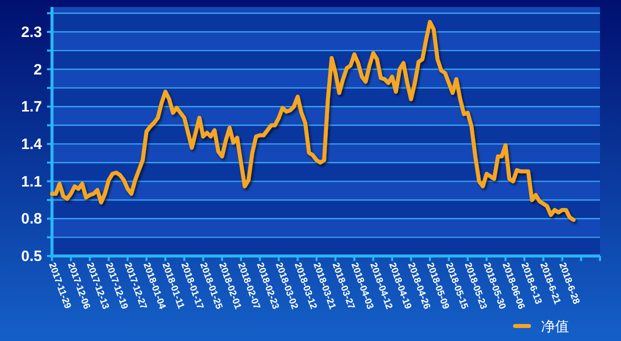  What do you see at coordinates (31, 256) in the screenshot?
I see `y-tick-label: 0.5` at bounding box center [31, 256].